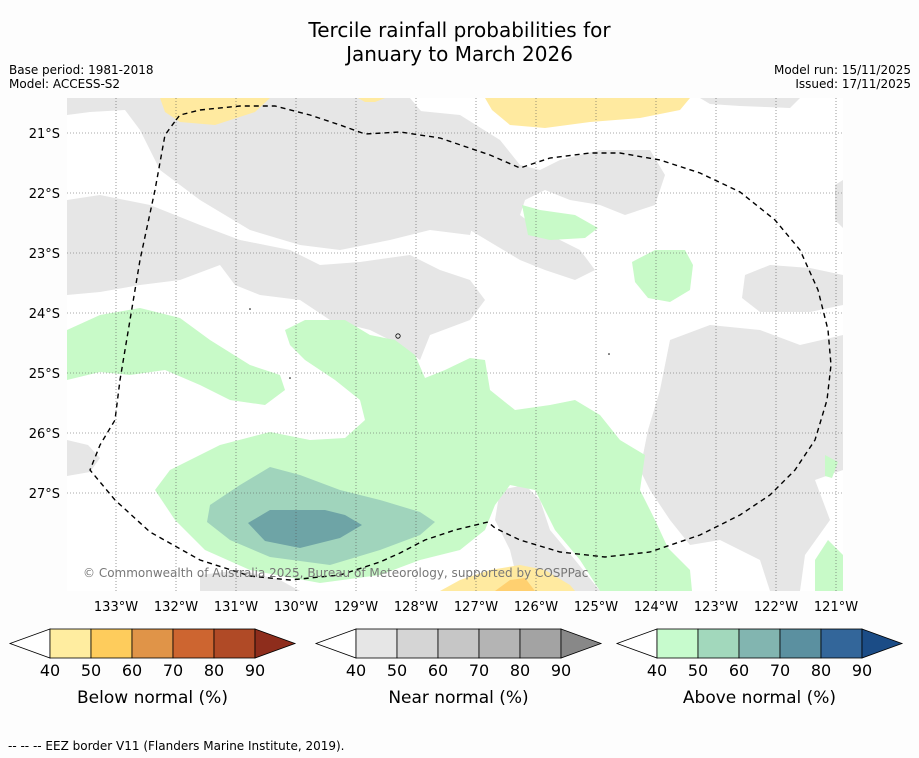 This screenshot has height=758, width=919. I want to click on below-normal-40-south, so click(507, 578).